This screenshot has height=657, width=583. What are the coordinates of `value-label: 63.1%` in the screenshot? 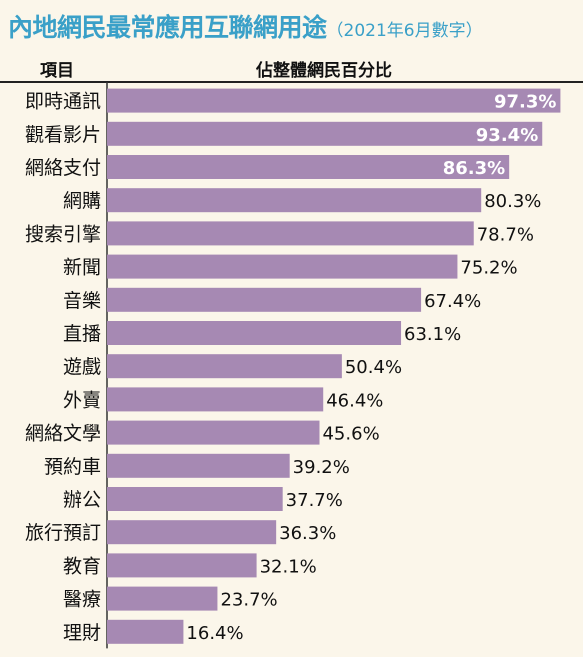 It's located at (432, 334).